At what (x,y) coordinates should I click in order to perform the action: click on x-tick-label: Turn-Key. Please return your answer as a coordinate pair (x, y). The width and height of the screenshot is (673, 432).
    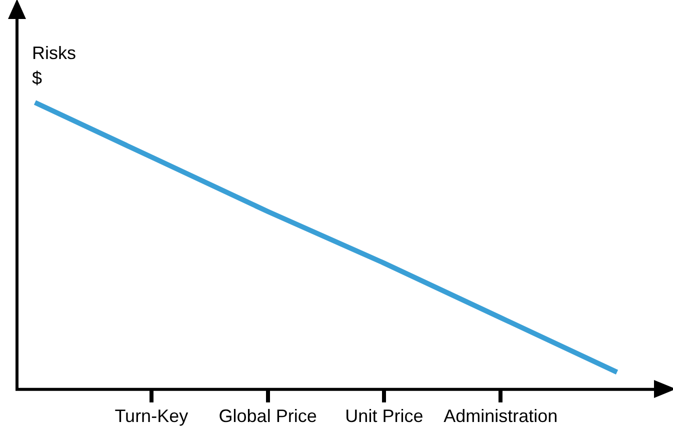
    Looking at the image, I should click on (151, 416).